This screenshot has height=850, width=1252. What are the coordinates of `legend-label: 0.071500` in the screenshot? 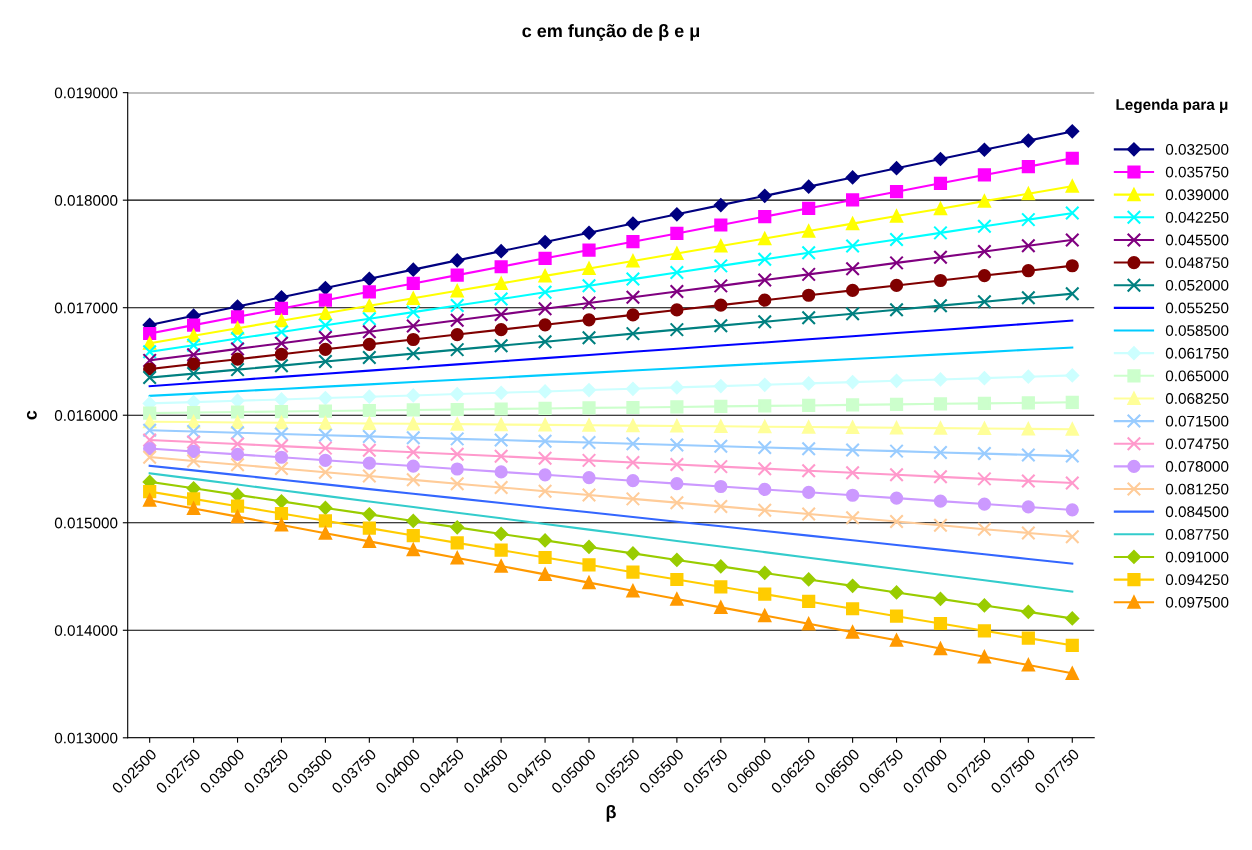 It's located at (1197, 421).